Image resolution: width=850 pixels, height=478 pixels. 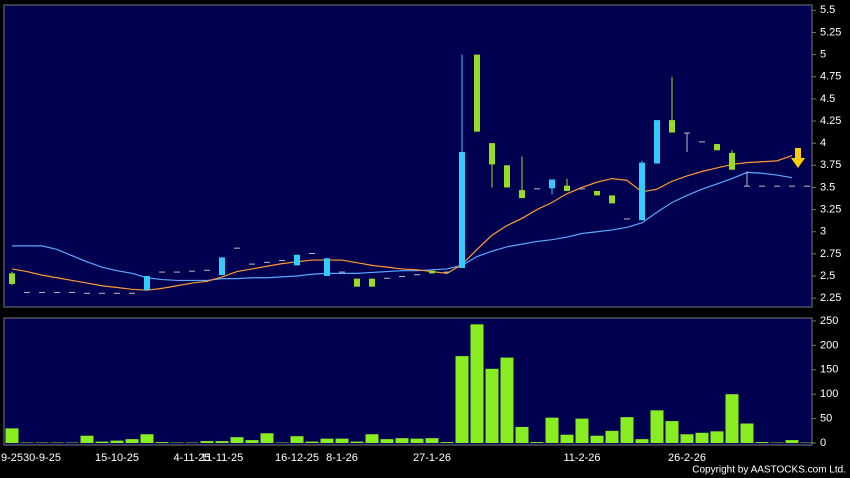 I want to click on x-tick-label: 4-11-25, so click(x=191, y=458).